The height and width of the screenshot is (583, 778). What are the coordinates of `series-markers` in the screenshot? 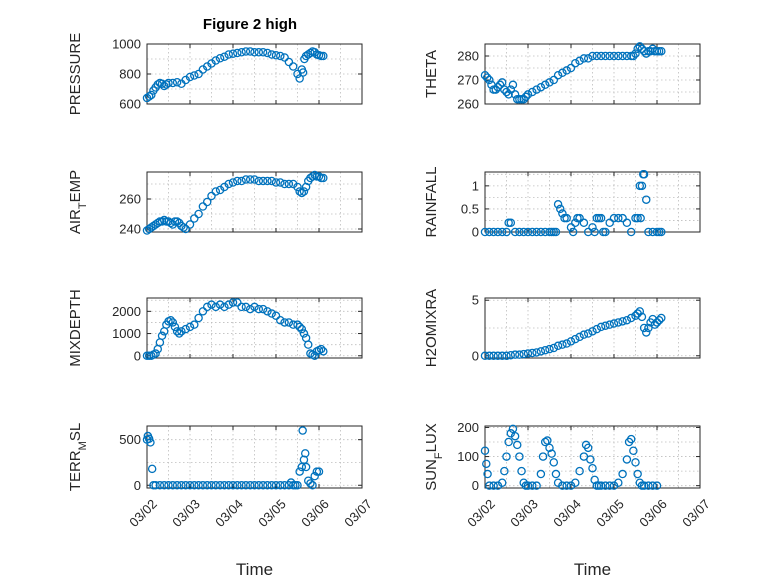 It's located at (573, 334).